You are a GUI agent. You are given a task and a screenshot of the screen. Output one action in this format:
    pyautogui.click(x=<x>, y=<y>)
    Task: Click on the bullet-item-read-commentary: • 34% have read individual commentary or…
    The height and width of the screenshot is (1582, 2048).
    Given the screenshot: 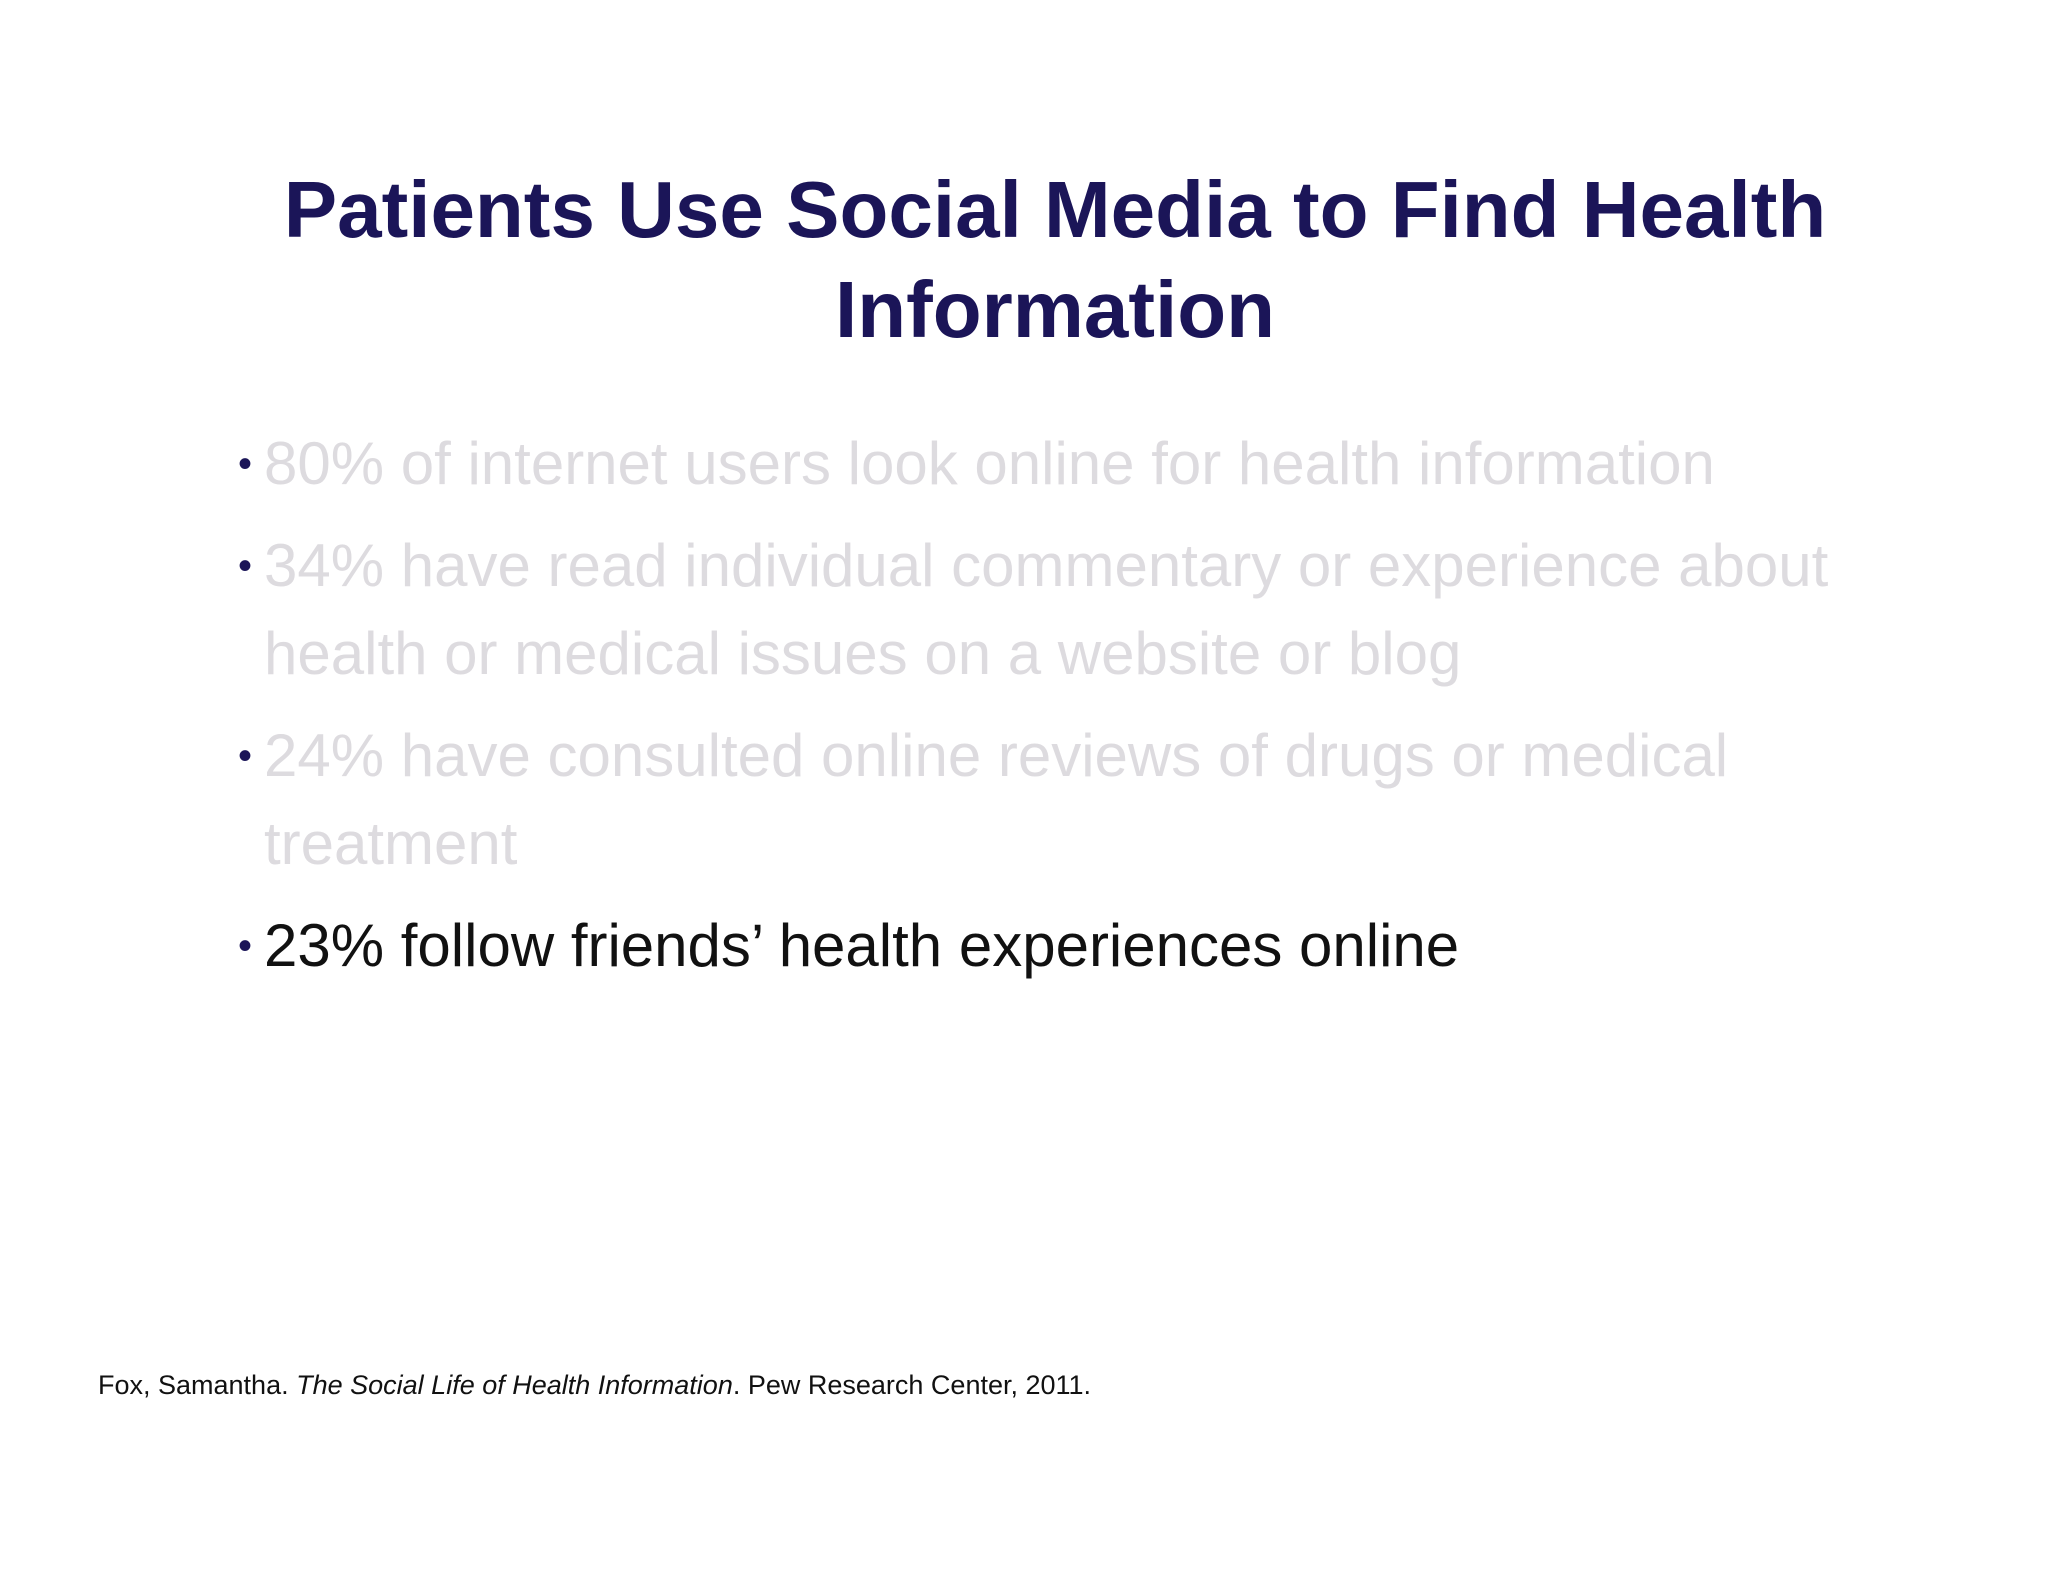 What is the action you would take?
    pyautogui.click(x=1048, y=610)
    